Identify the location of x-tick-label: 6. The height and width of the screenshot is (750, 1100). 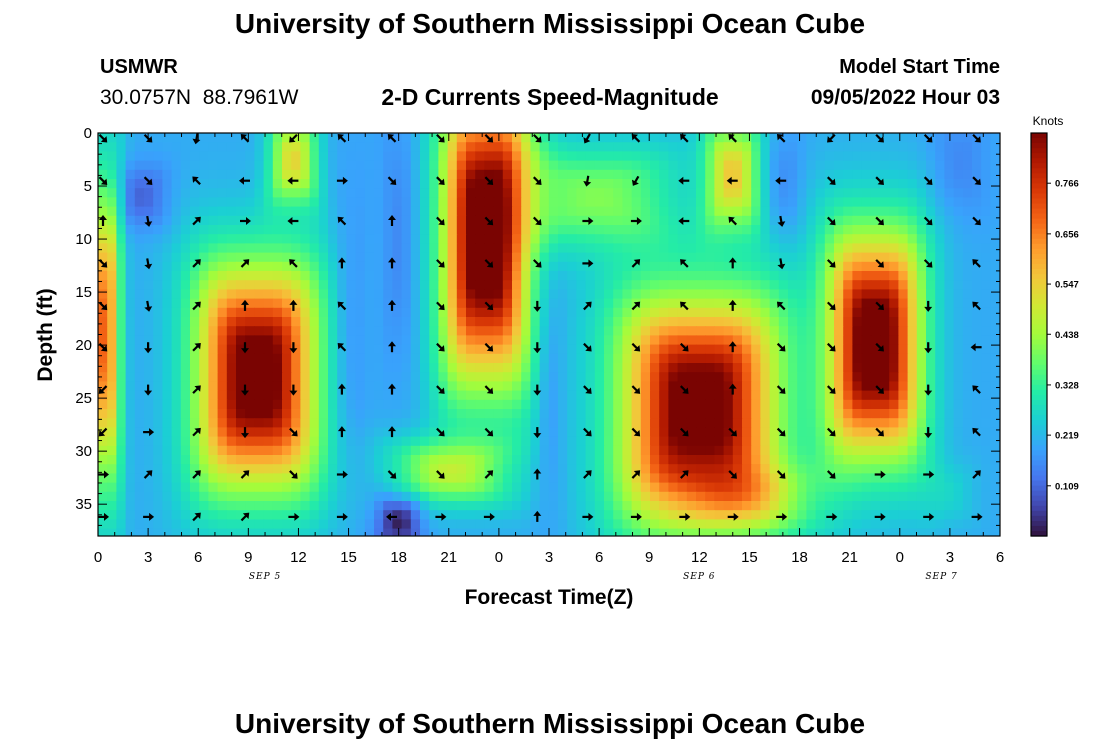
(599, 557).